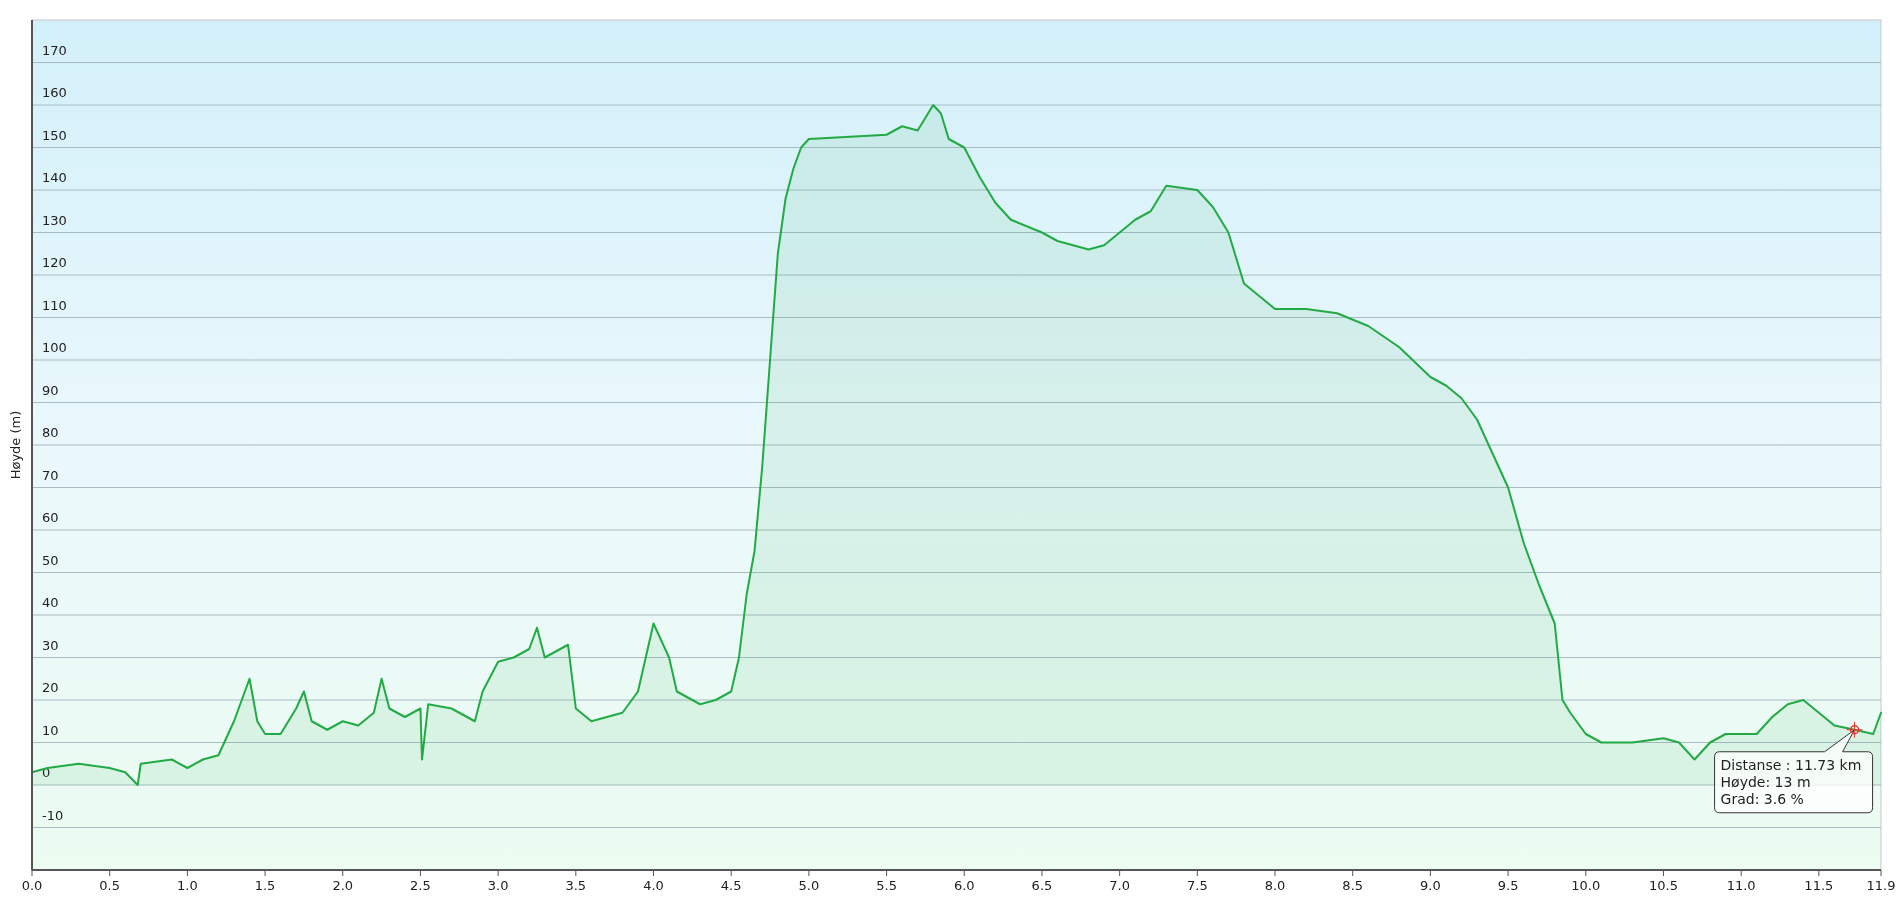 This screenshot has height=906, width=1901. I want to click on x-tick-label: 3.0, so click(498, 885).